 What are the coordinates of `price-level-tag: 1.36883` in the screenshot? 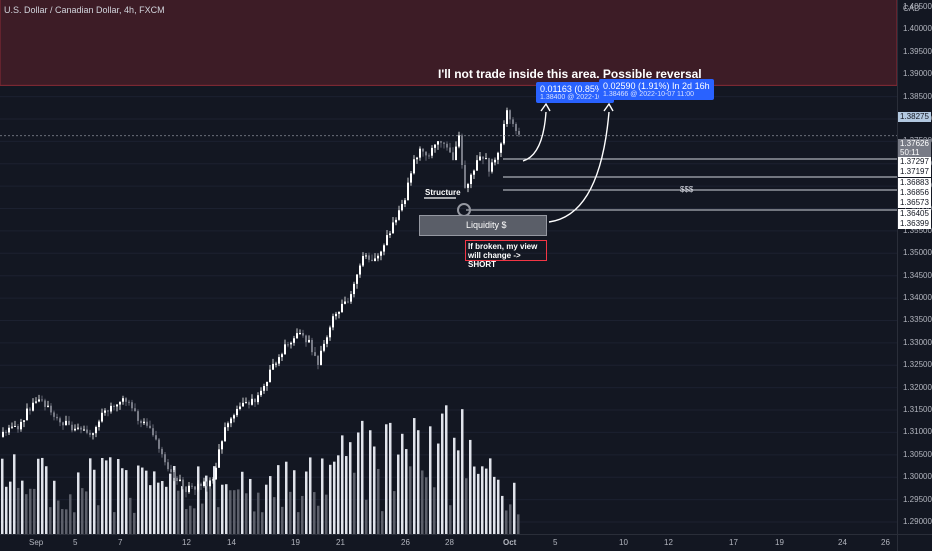 It's located at (914, 183).